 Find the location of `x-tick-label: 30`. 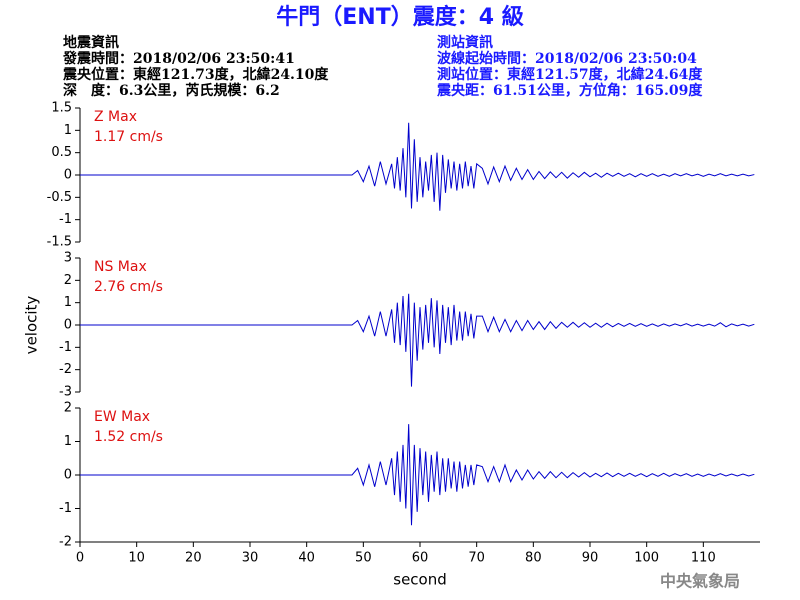

x-tick-label: 30 is located at coordinates (250, 558).